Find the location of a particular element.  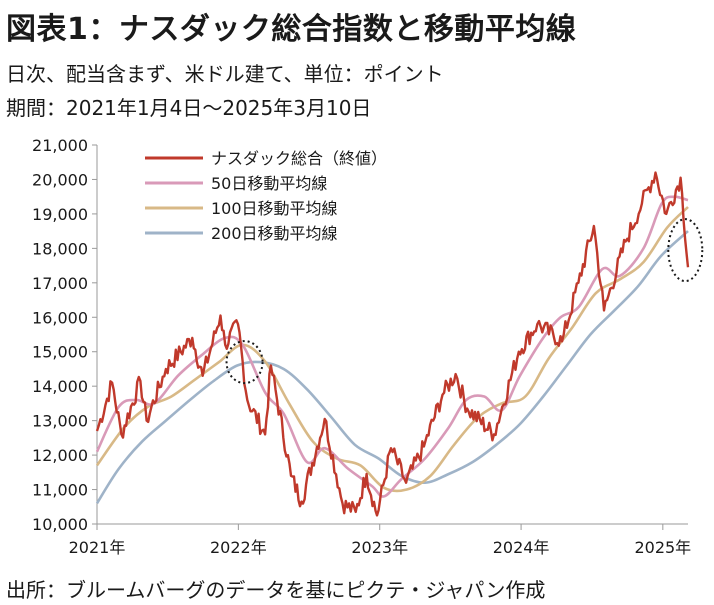

chart-title: 図表1：ナスダック総合指数と移動平均線 is located at coordinates (291, 29).